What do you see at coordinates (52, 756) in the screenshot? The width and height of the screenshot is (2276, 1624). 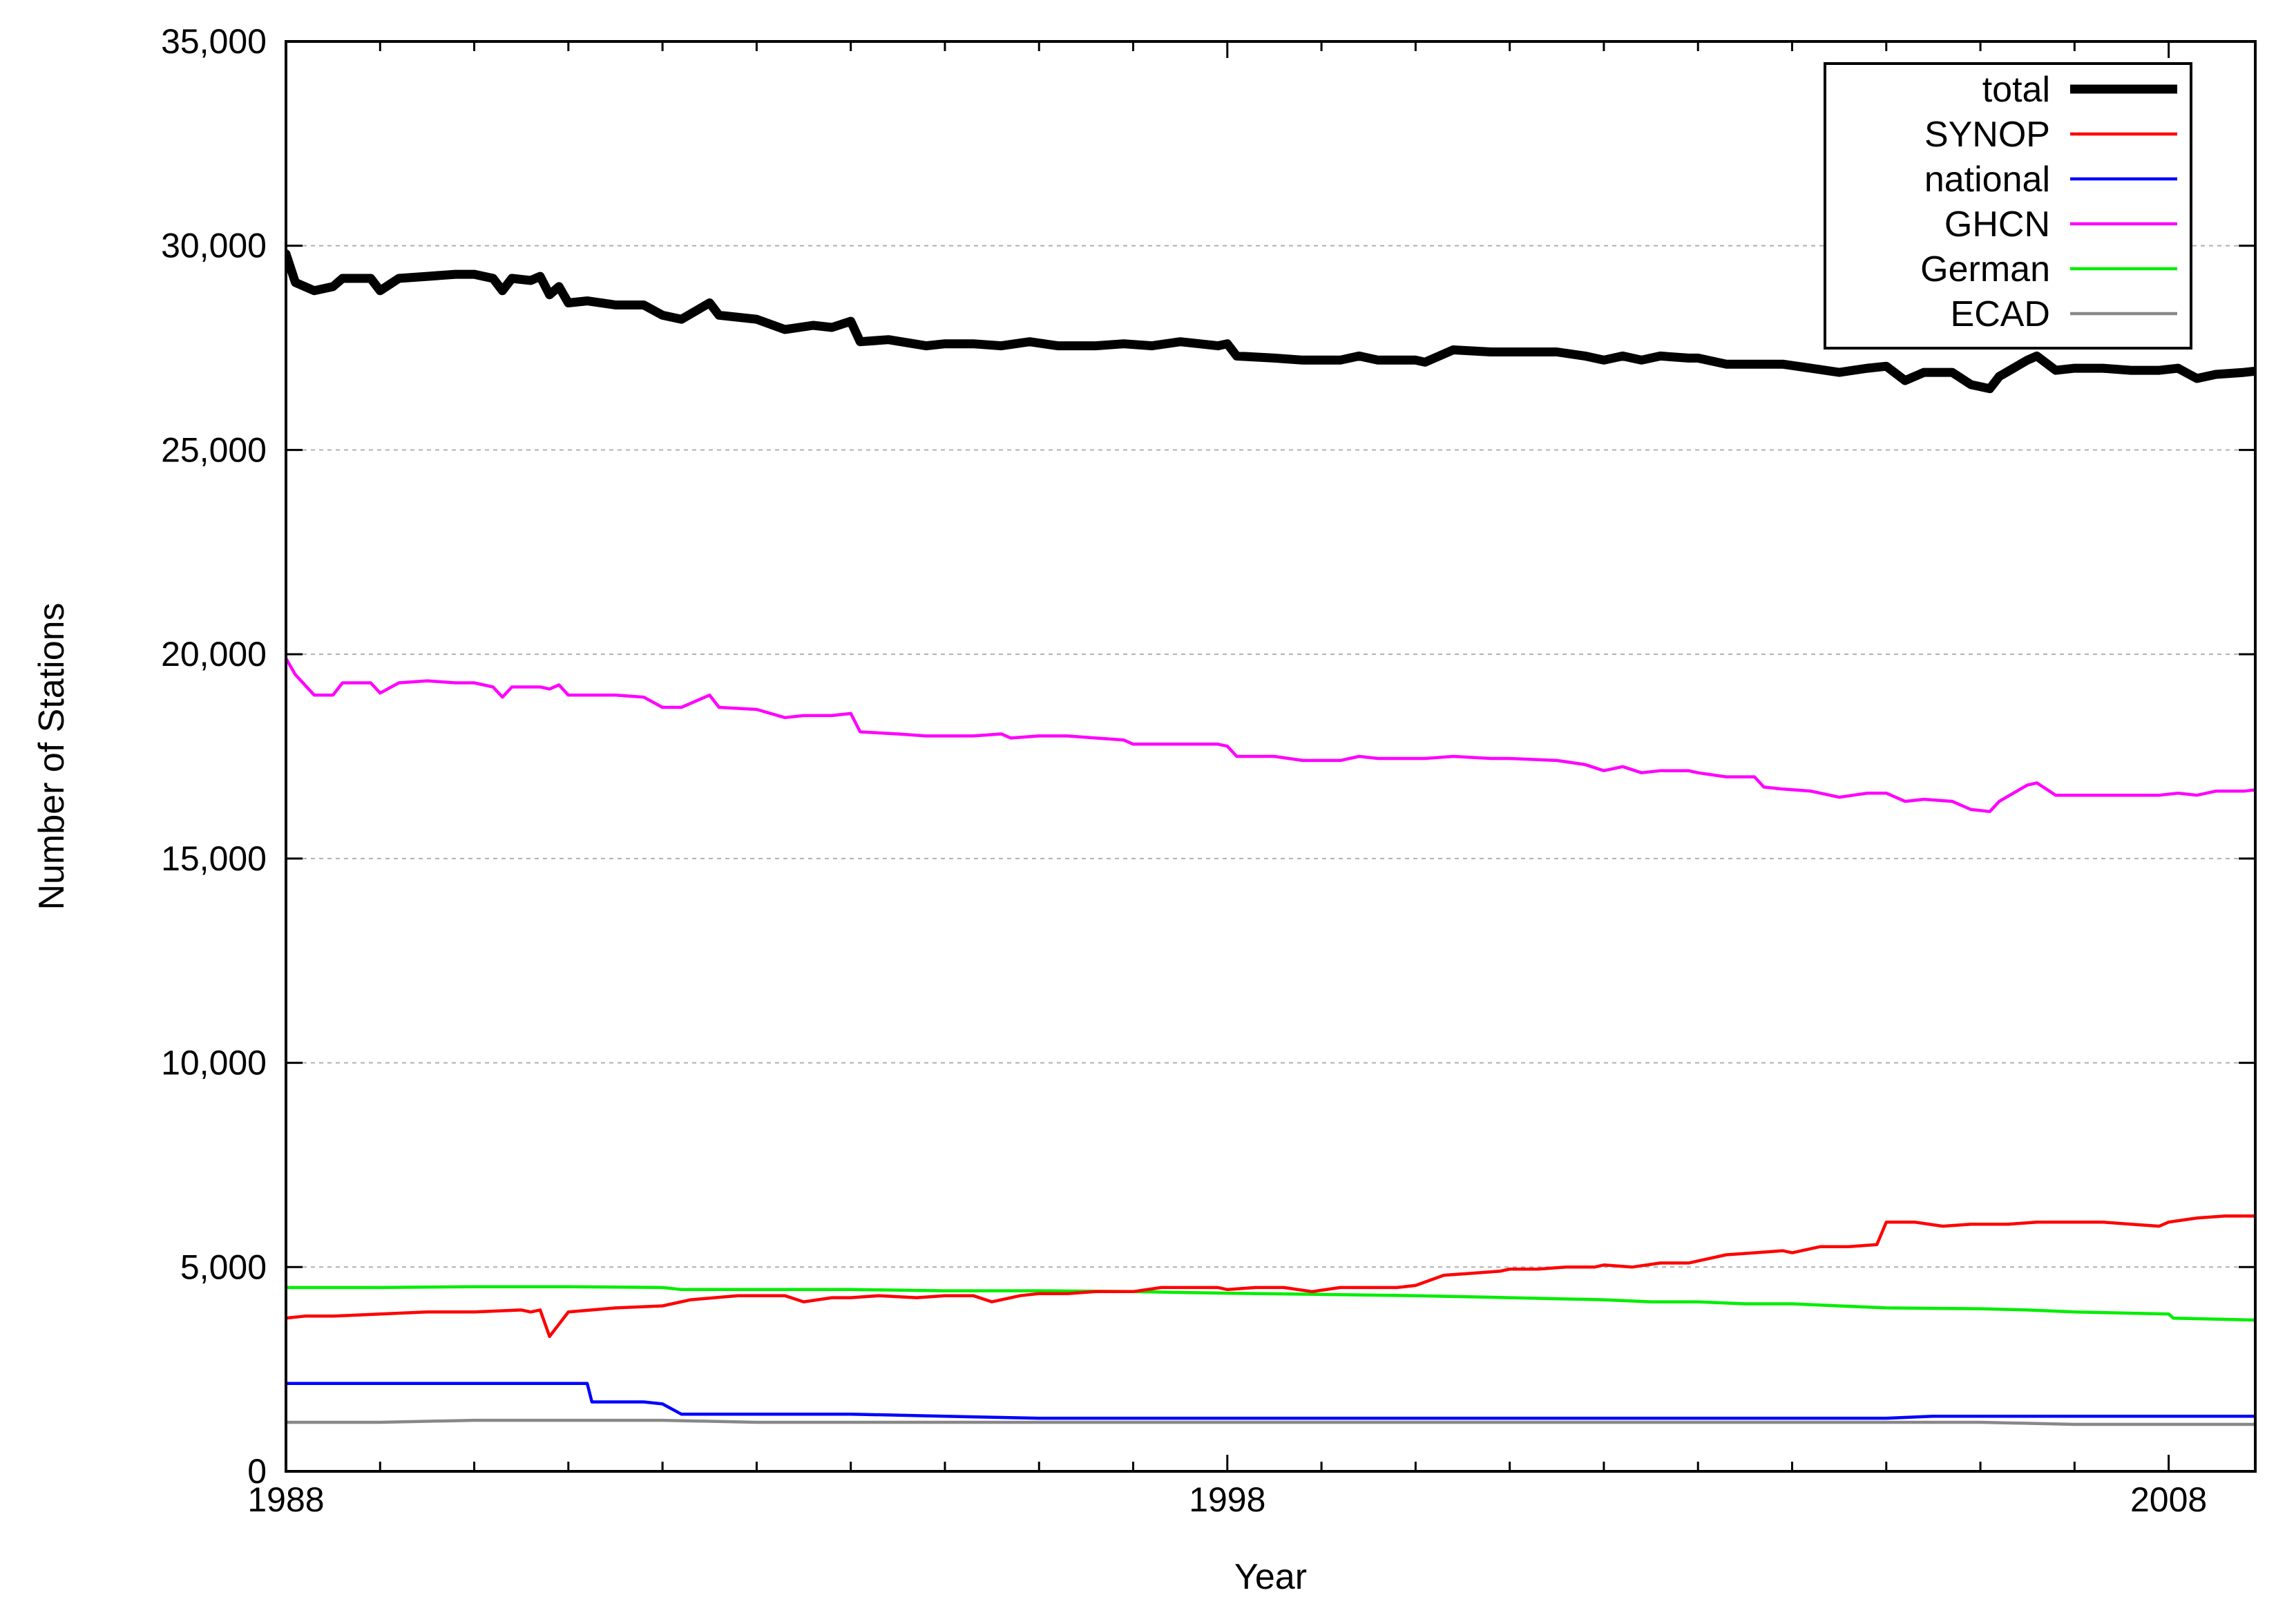 I see `y-axis-label: Number of Stations` at bounding box center [52, 756].